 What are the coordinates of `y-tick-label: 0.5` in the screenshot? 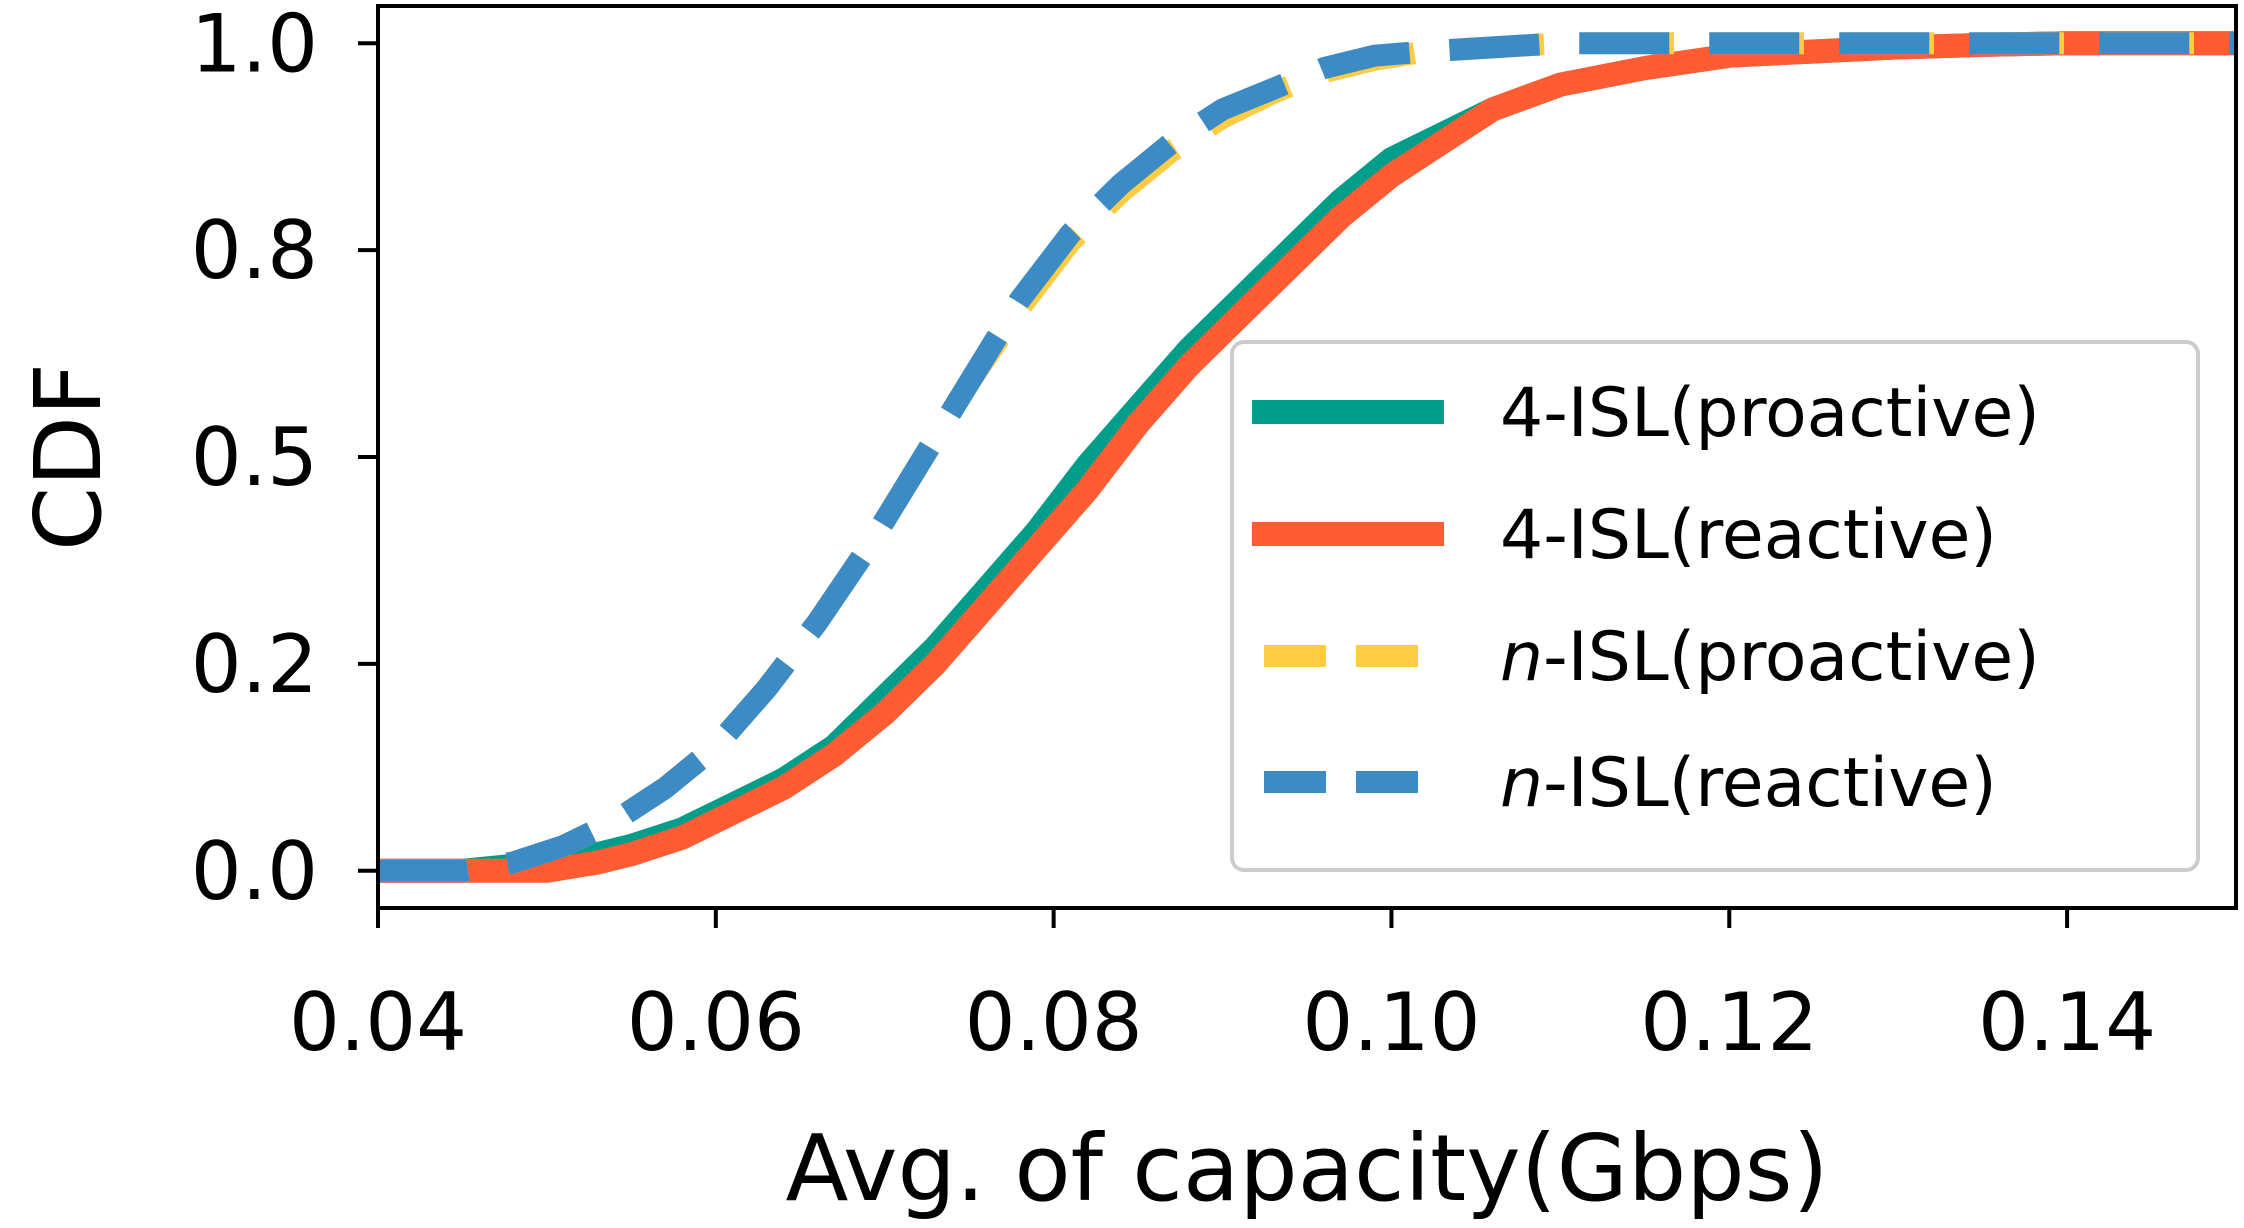 It's located at (254, 457).